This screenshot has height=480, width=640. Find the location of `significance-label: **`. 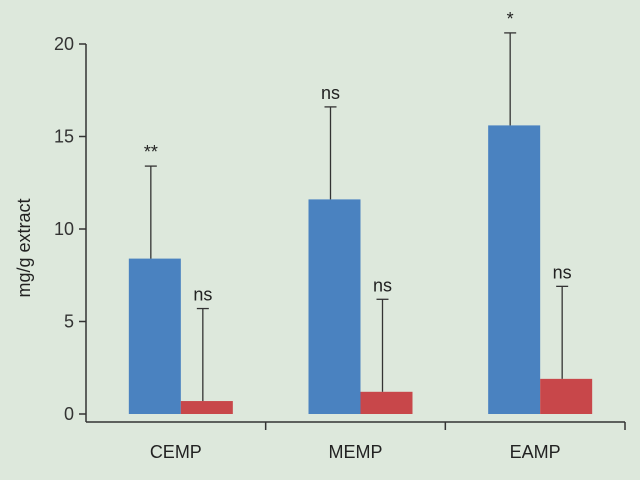

significance-label: ** is located at coordinates (151, 152).